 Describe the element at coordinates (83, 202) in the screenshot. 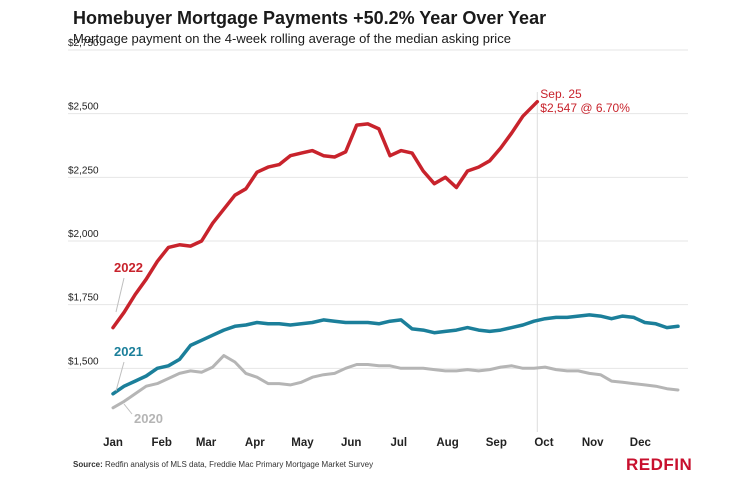

I see `y-axis-ticks: $1,500 $1,750 $2,000 $2,250 $2,500 $2,750` at that location.